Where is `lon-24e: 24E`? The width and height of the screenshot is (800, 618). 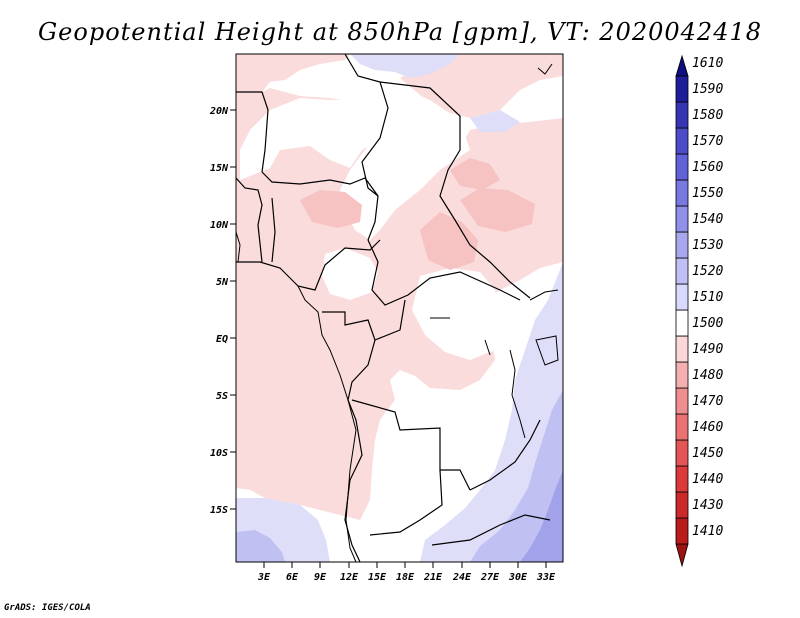
lon-24e: 24E is located at coordinates (462, 572).